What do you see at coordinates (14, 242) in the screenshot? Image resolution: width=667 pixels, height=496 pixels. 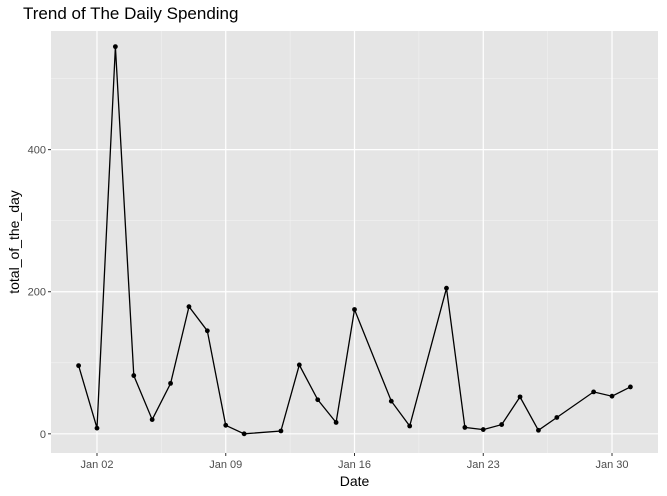 I see `y-axis-title: total_of_the_day` at bounding box center [14, 242].